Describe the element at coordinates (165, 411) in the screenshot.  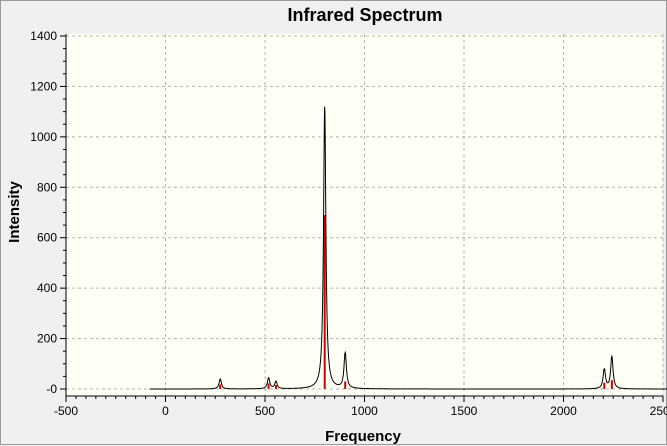
I see `x-tick-label: 0` at that location.